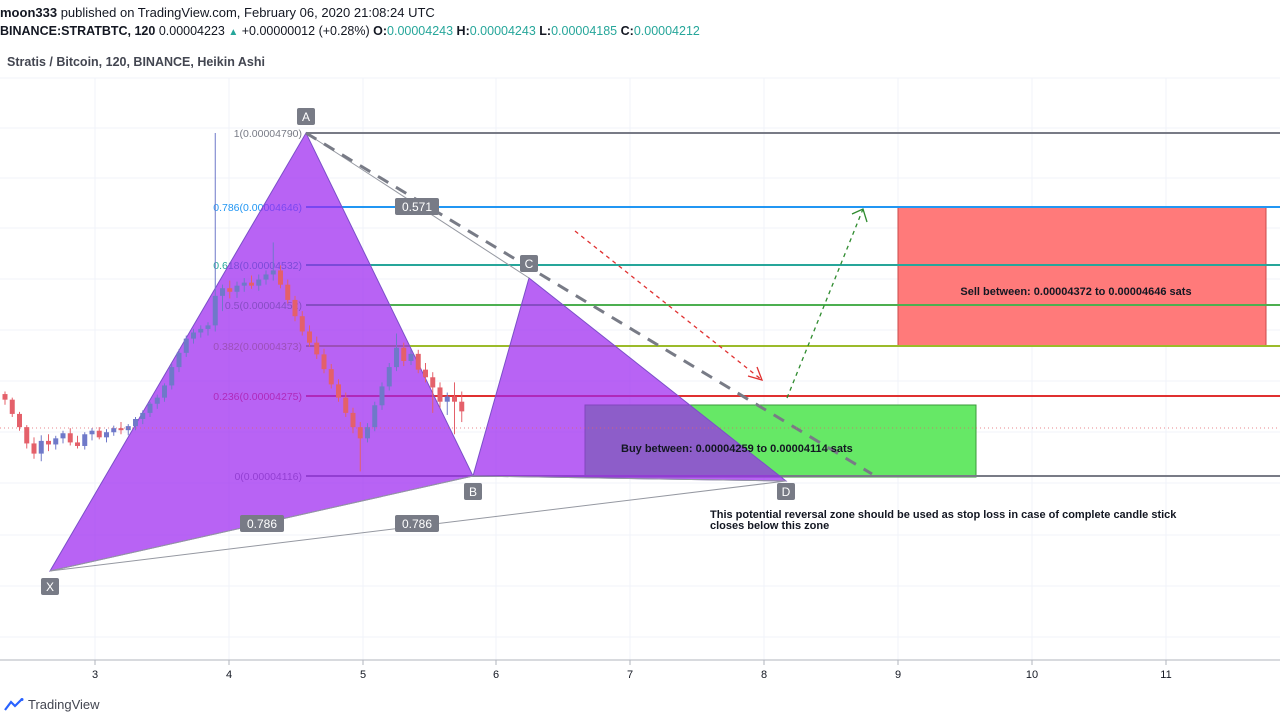  What do you see at coordinates (769, 526) in the screenshot?
I see `note-line-2: closes below this zone` at bounding box center [769, 526].